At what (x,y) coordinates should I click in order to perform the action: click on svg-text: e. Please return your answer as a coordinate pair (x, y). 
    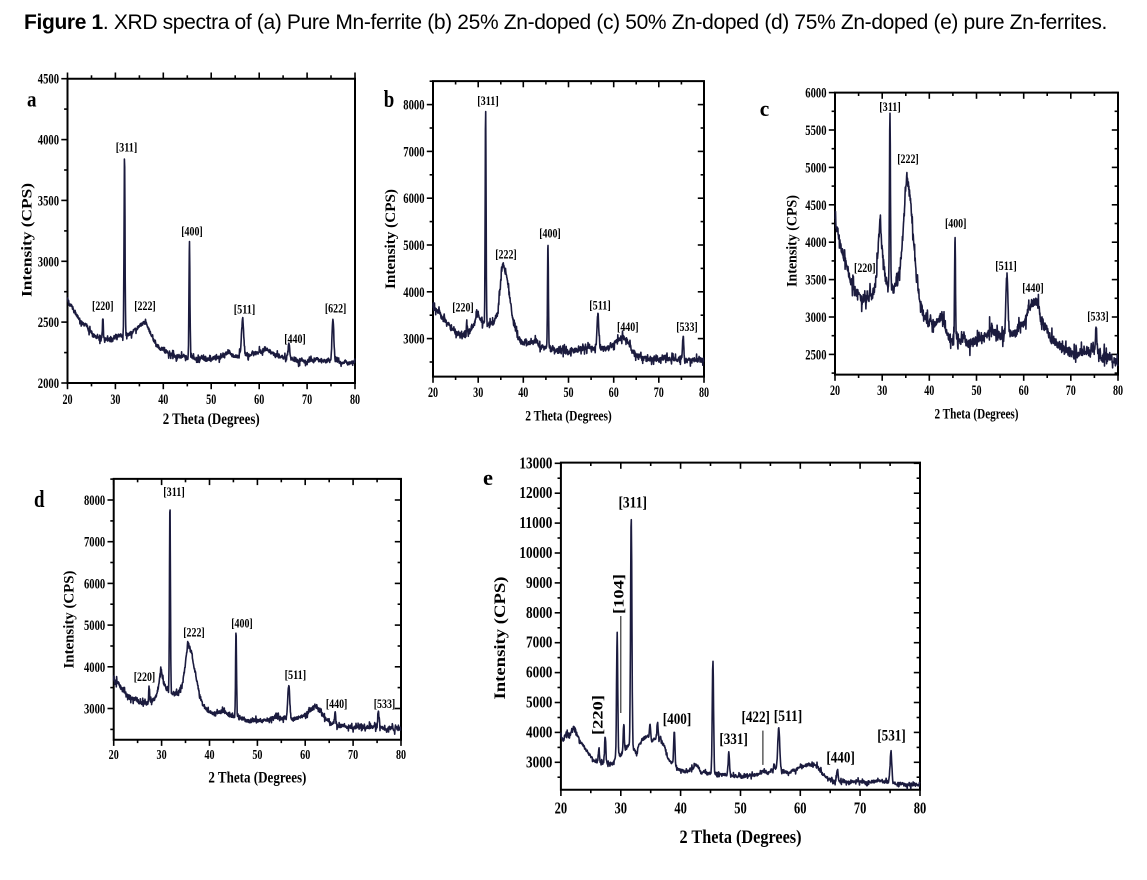
    Looking at the image, I should click on (488, 477).